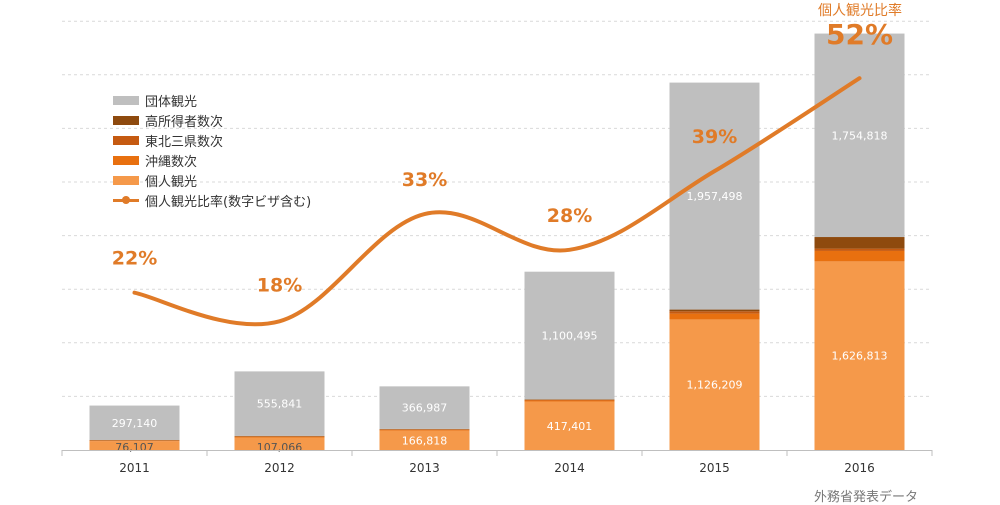  I want to click on data-label: 555,841, so click(280, 404).